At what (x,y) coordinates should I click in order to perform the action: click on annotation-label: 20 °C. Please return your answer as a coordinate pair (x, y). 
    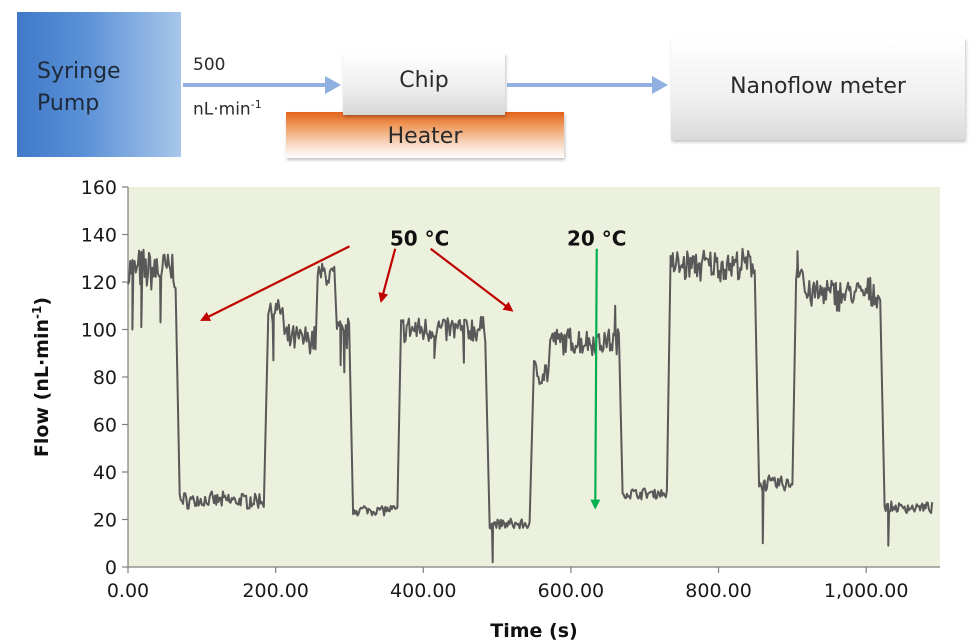
    Looking at the image, I should click on (596, 239).